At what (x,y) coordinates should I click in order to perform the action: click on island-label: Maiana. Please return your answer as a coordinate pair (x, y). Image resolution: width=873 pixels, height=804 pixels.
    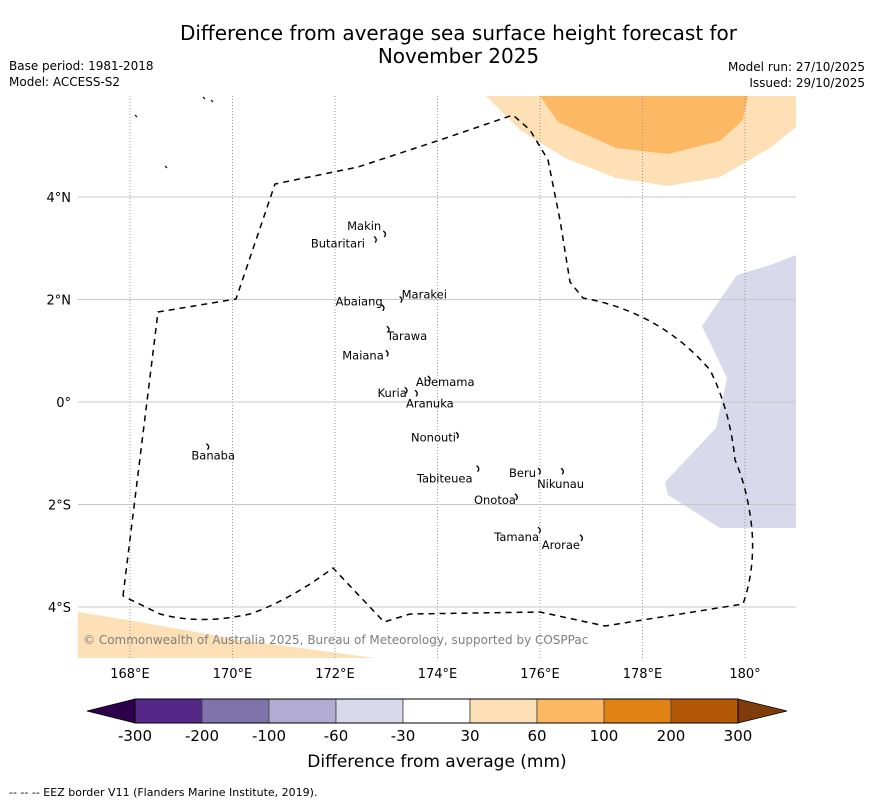
    Looking at the image, I should click on (363, 355).